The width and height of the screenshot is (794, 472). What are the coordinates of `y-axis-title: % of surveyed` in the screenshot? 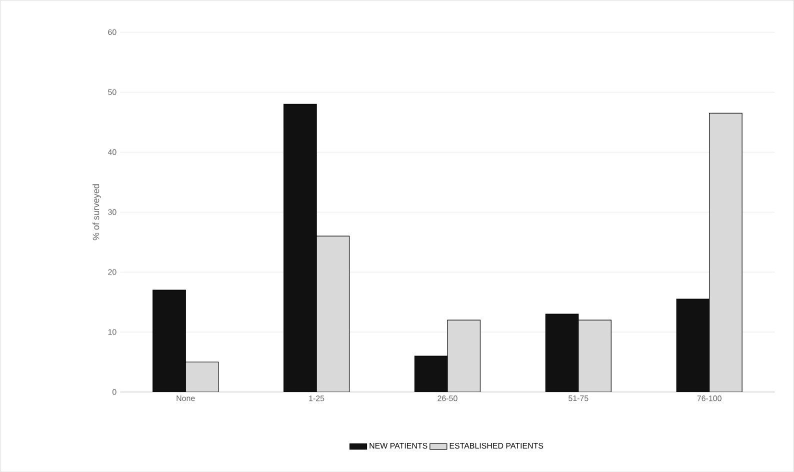 It's located at (96, 212).